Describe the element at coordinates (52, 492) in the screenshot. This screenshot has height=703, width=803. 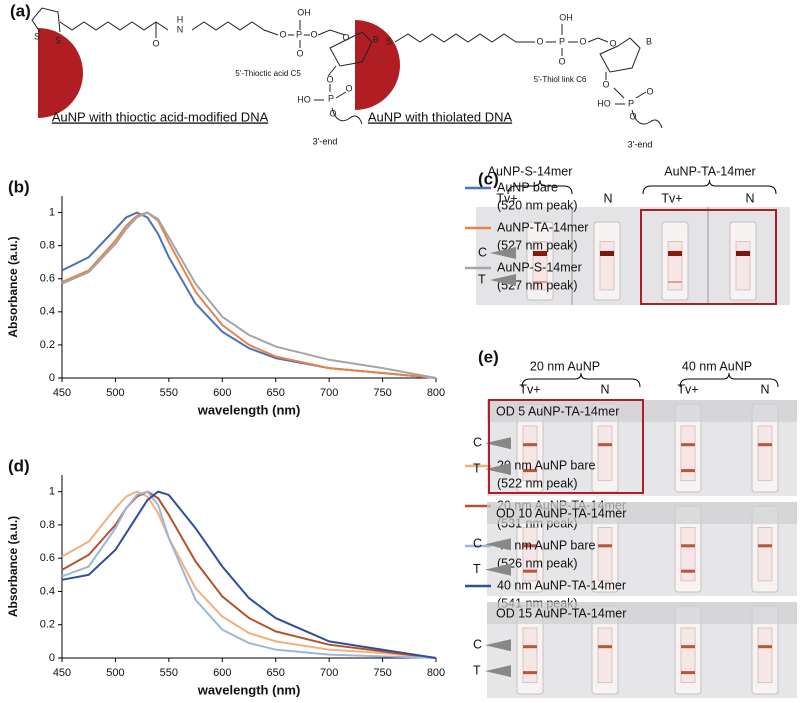
I see `y-tick-label: 1` at that location.